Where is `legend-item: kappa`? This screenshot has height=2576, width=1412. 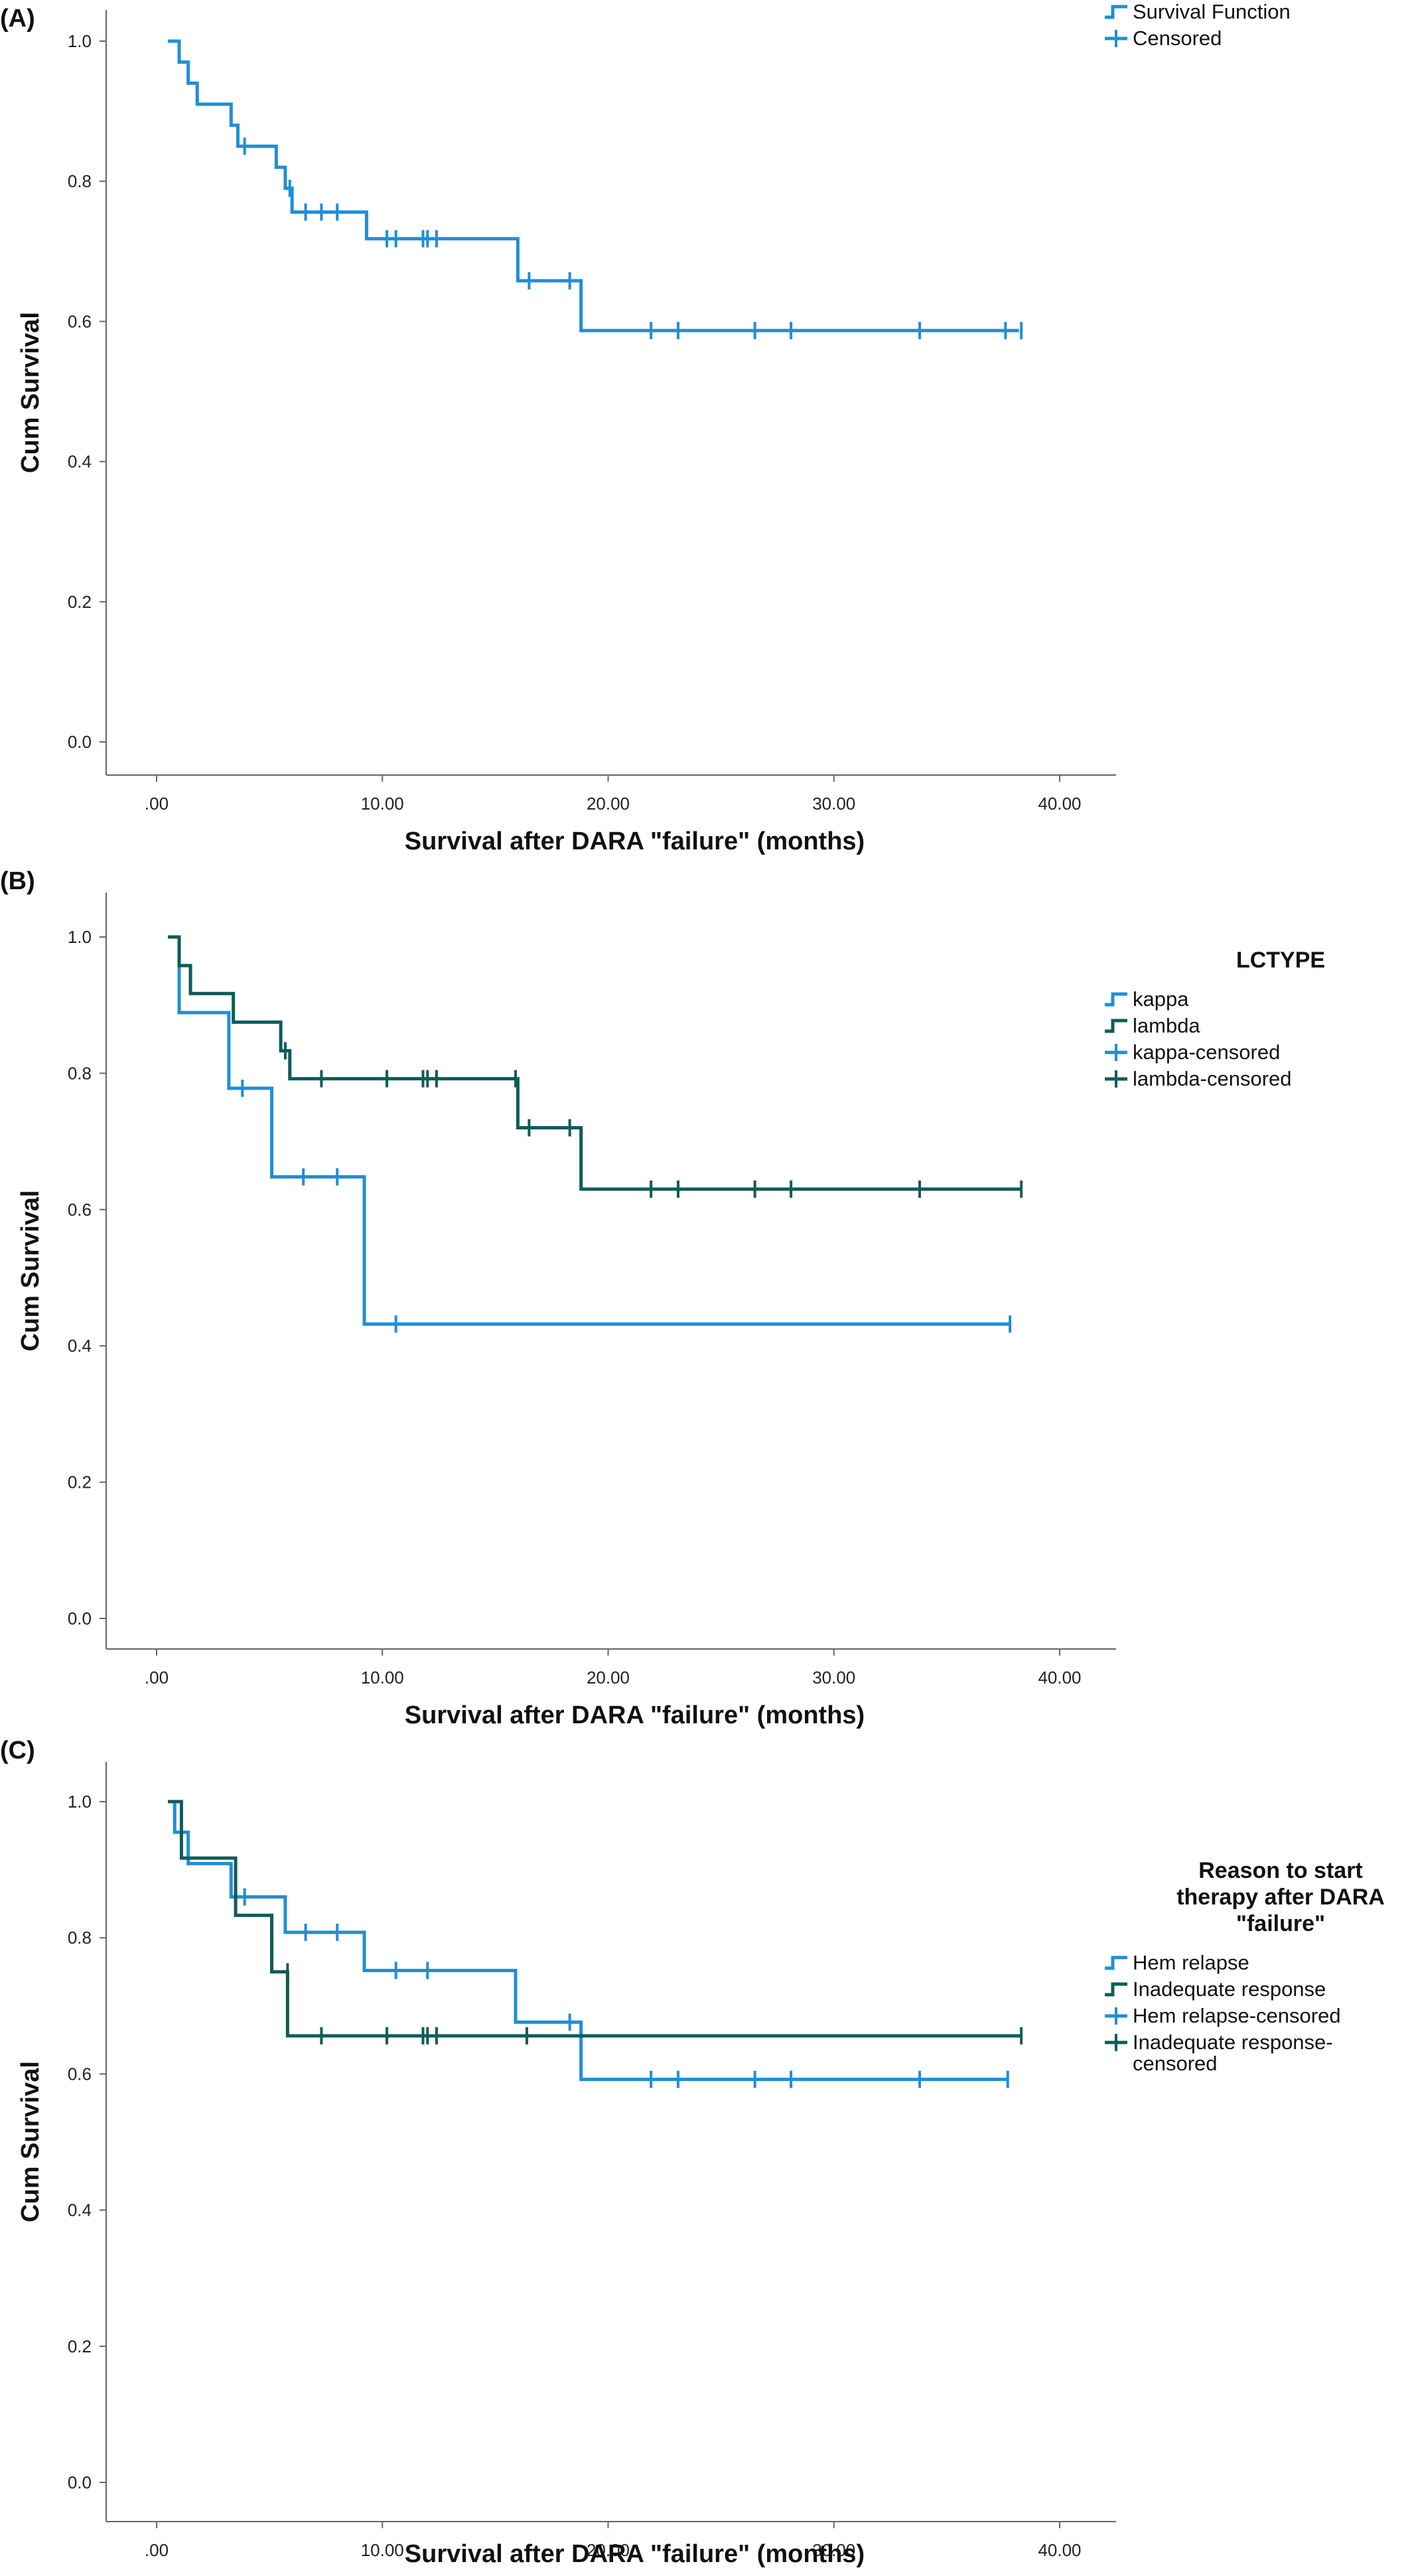 legend-item: kappa is located at coordinates (1147, 999).